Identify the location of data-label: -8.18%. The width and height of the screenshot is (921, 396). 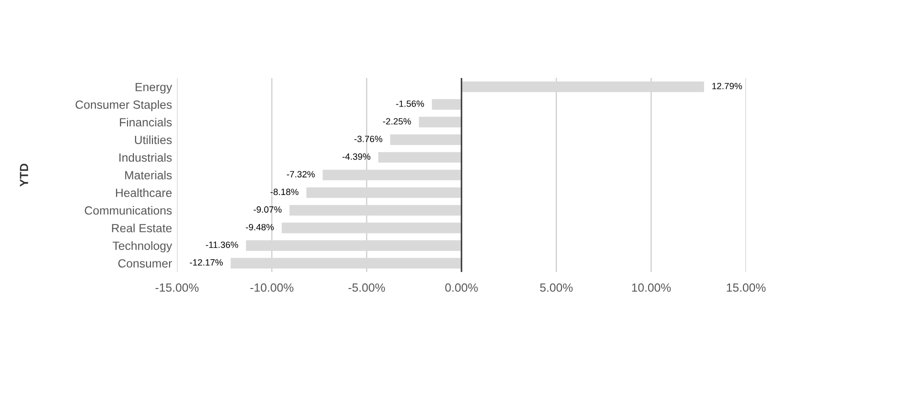
(284, 192).